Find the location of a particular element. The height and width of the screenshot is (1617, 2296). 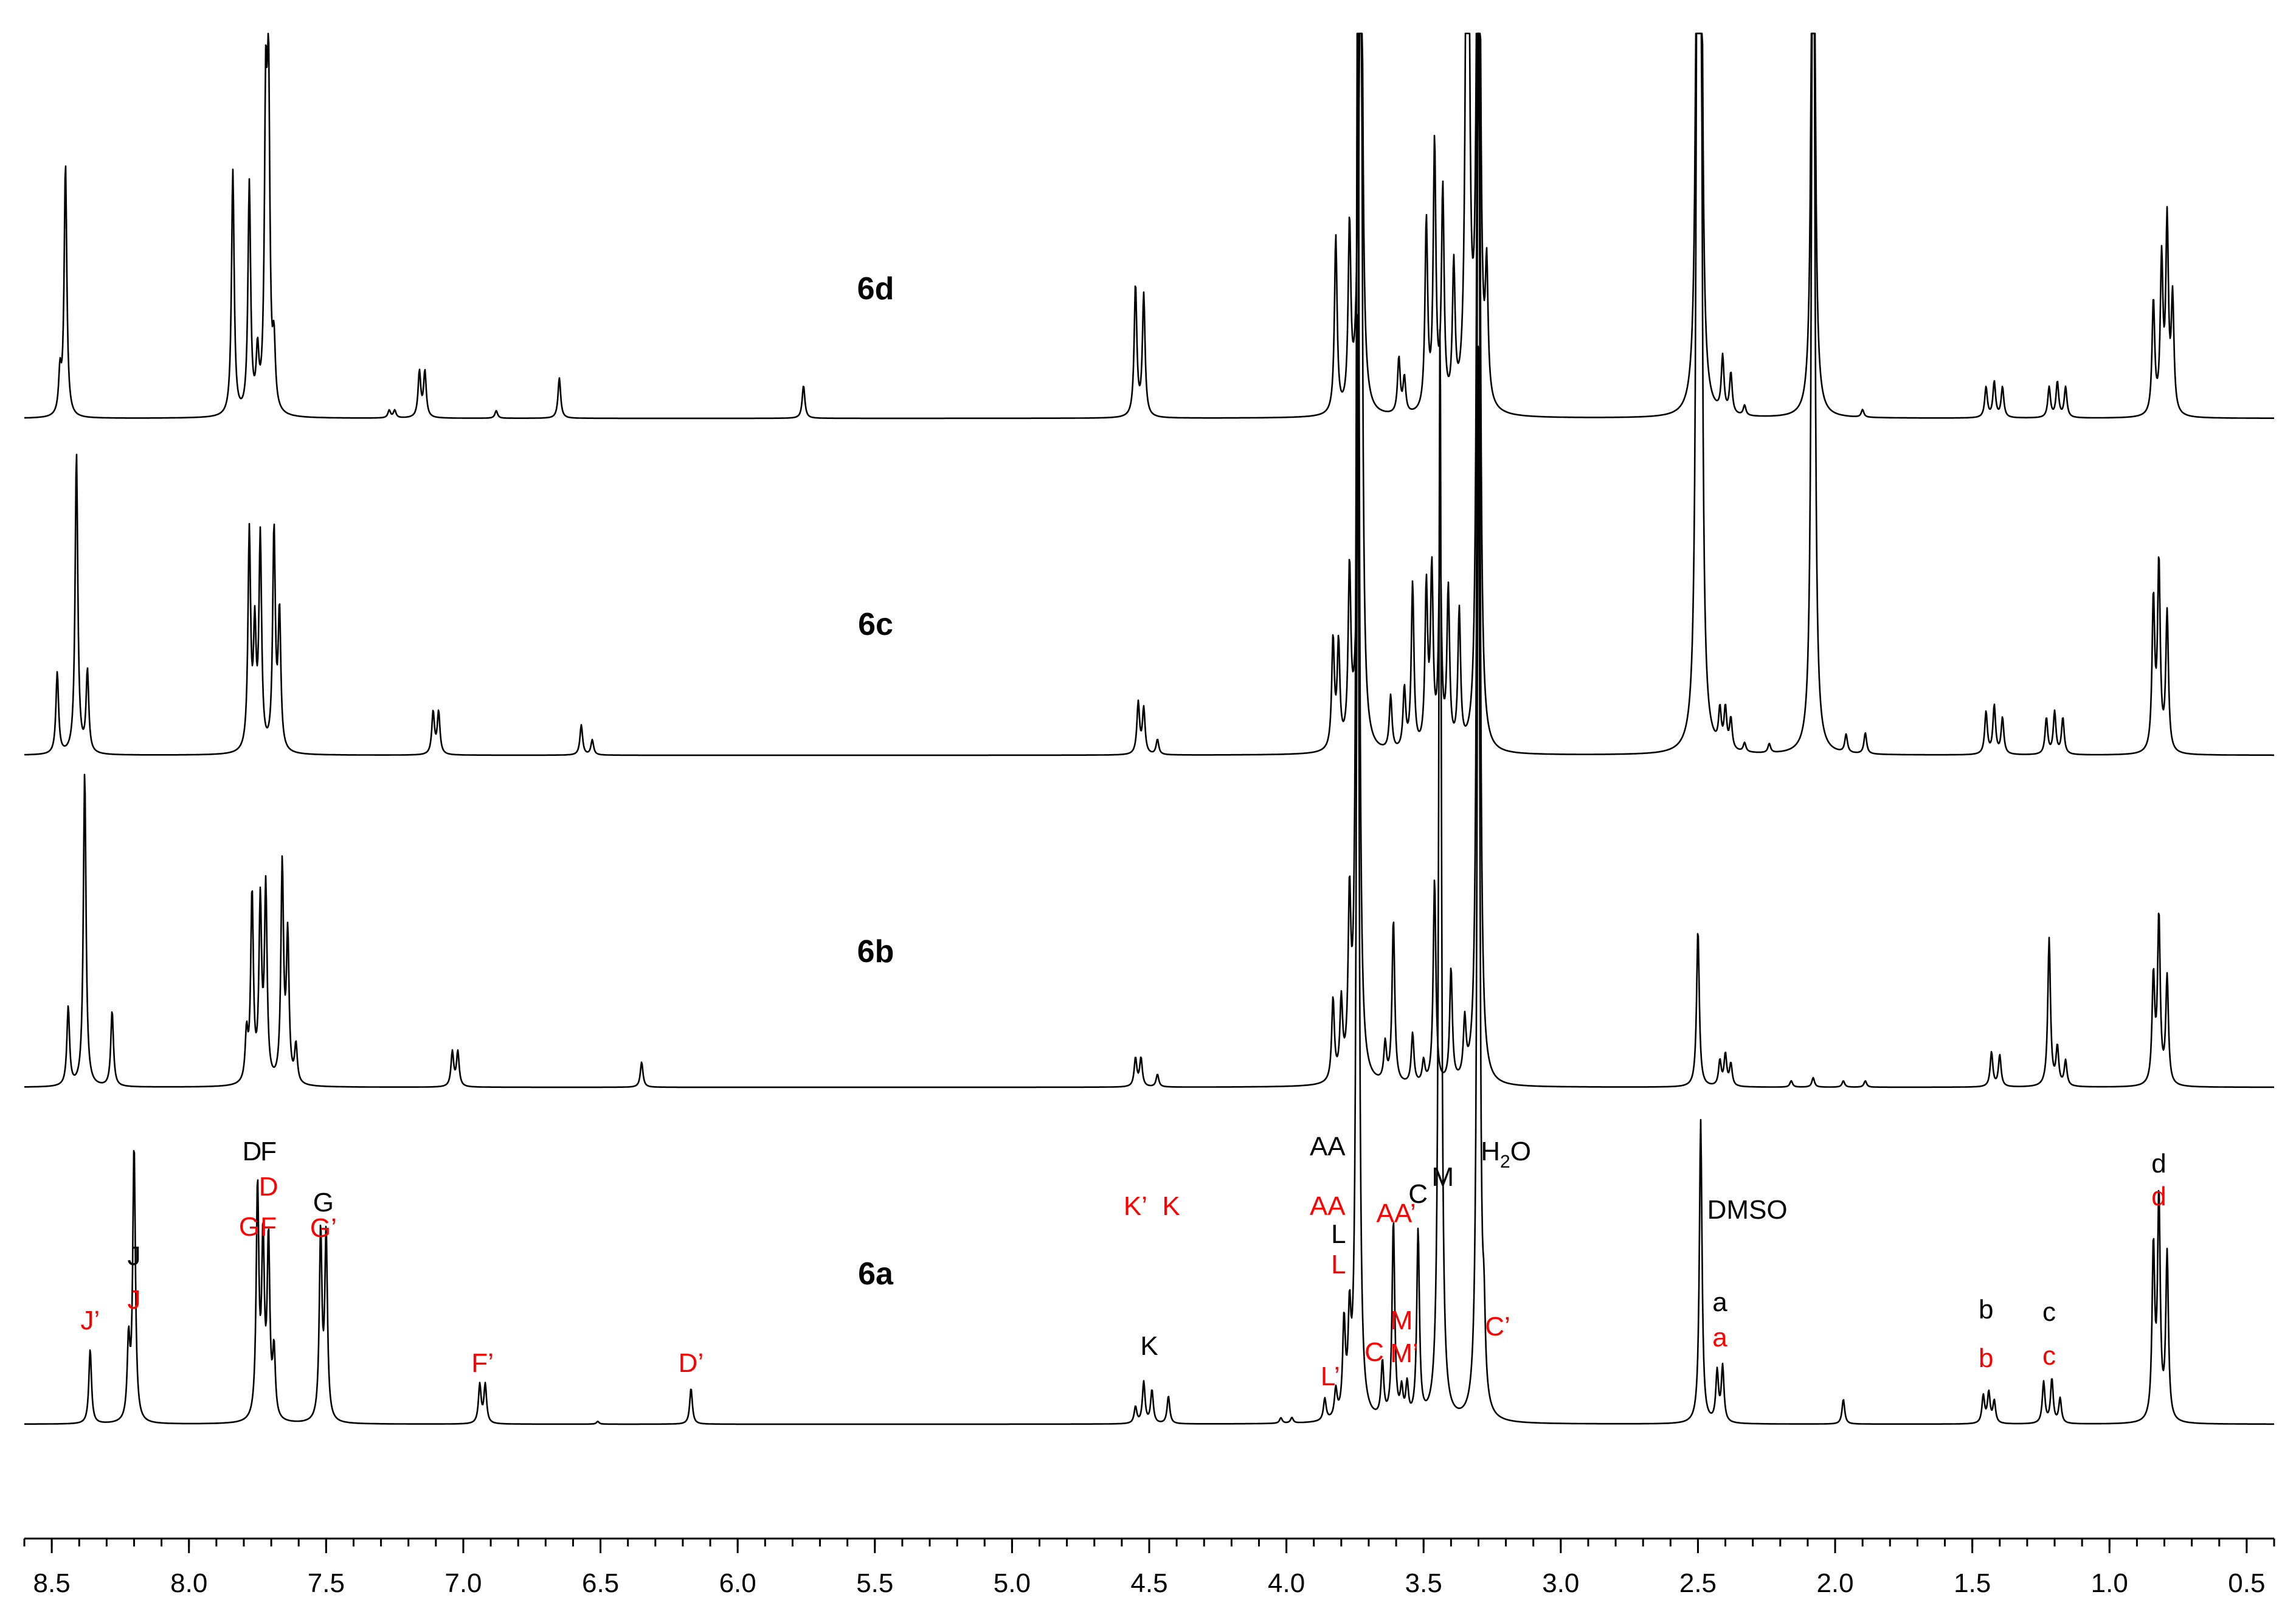

x-tick-label: 6.0 is located at coordinates (737, 1583).